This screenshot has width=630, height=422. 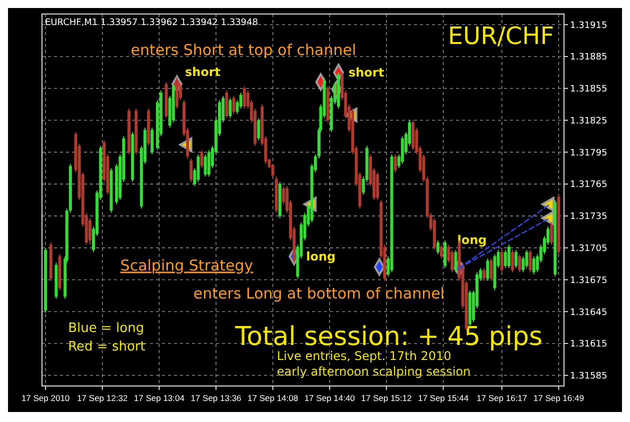 I want to click on x-tick-label: 17 Sep 14:40, so click(x=330, y=398).